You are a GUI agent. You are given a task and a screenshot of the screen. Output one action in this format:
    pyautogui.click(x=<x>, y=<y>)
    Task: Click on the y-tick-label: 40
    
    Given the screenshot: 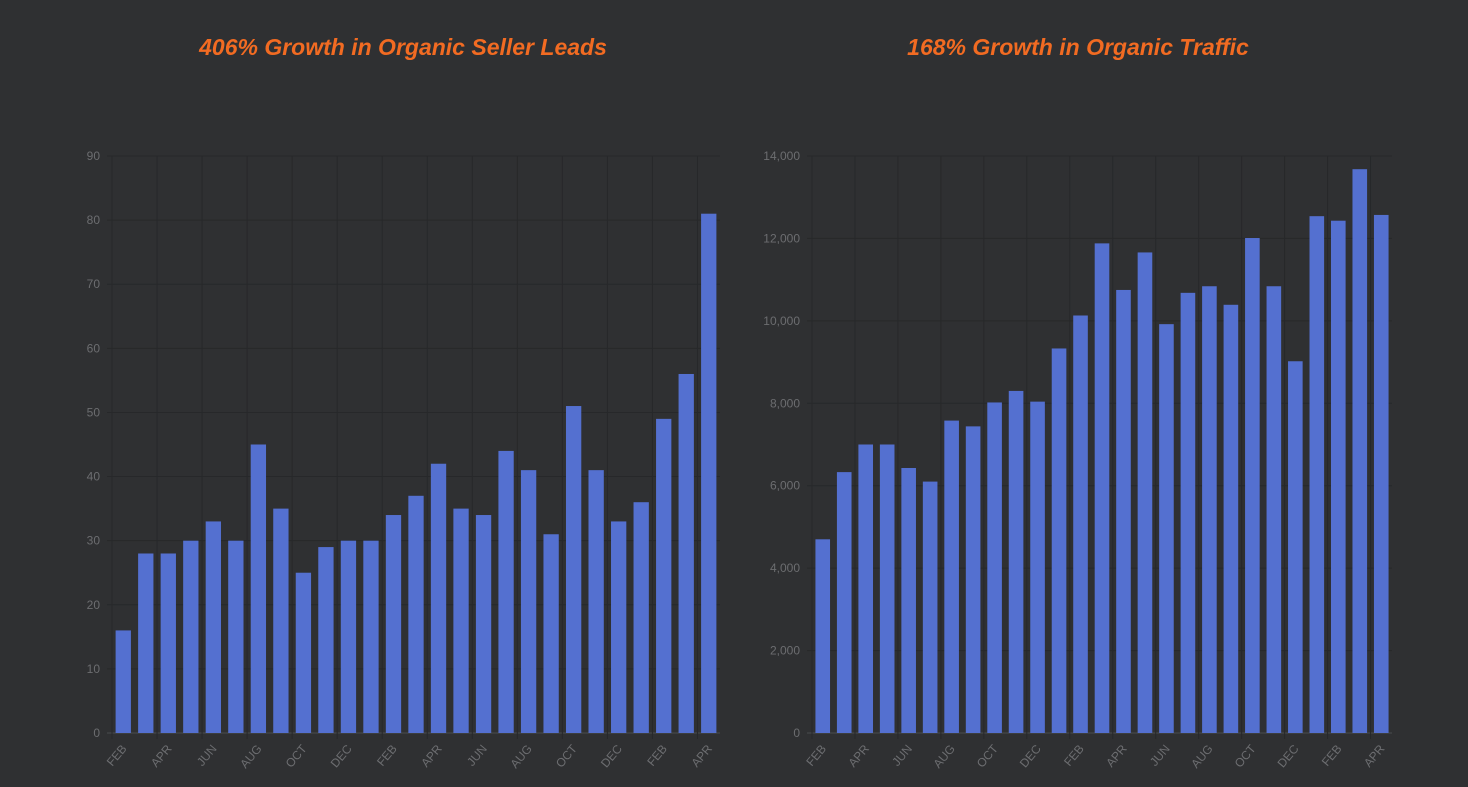 What is the action you would take?
    pyautogui.click(x=94, y=477)
    